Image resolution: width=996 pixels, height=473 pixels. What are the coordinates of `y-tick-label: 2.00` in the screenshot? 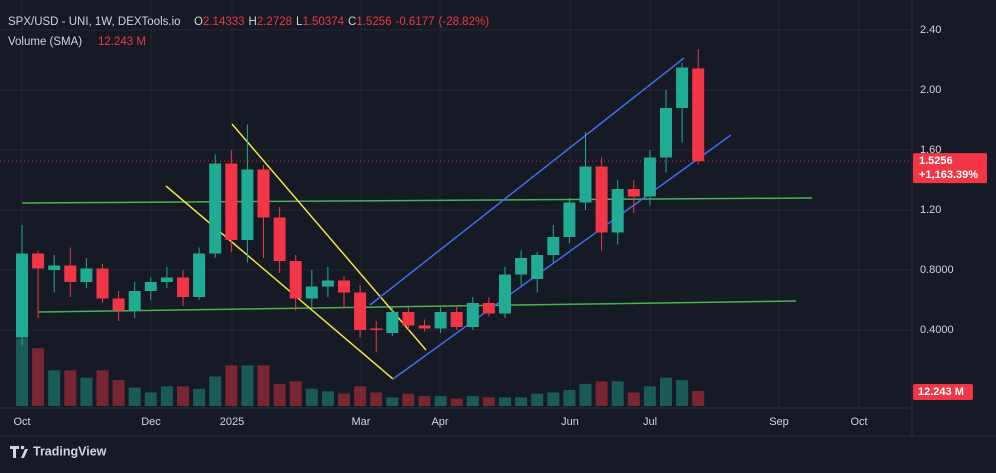 It's located at (930, 90).